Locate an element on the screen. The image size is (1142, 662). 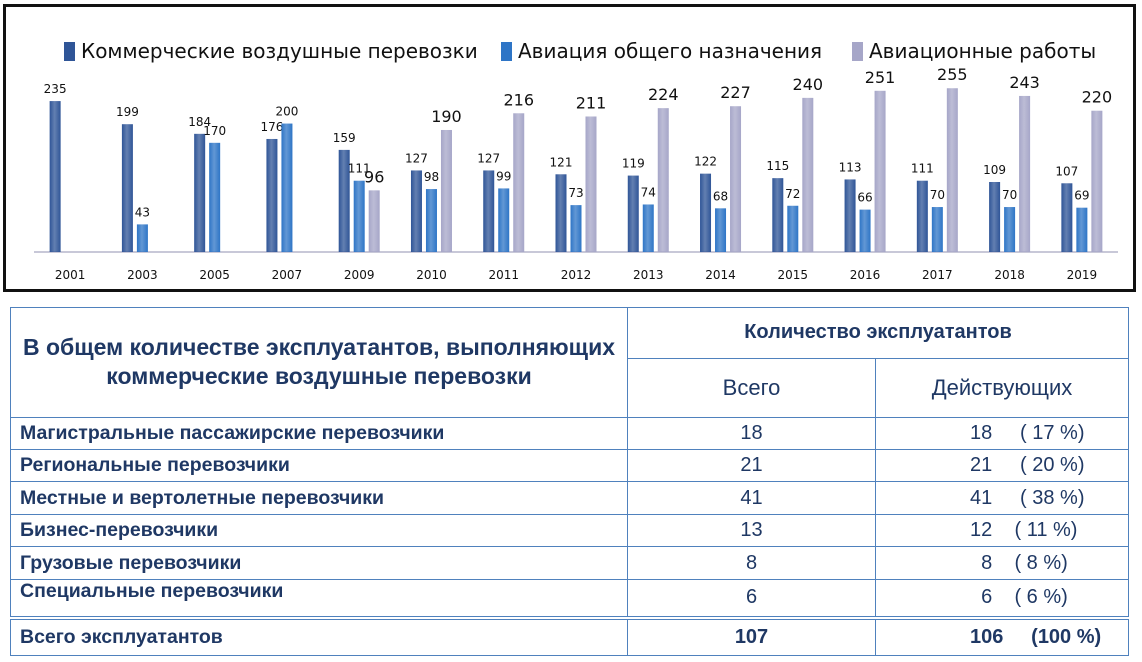
x-tick-label: 2003 is located at coordinates (142, 275).